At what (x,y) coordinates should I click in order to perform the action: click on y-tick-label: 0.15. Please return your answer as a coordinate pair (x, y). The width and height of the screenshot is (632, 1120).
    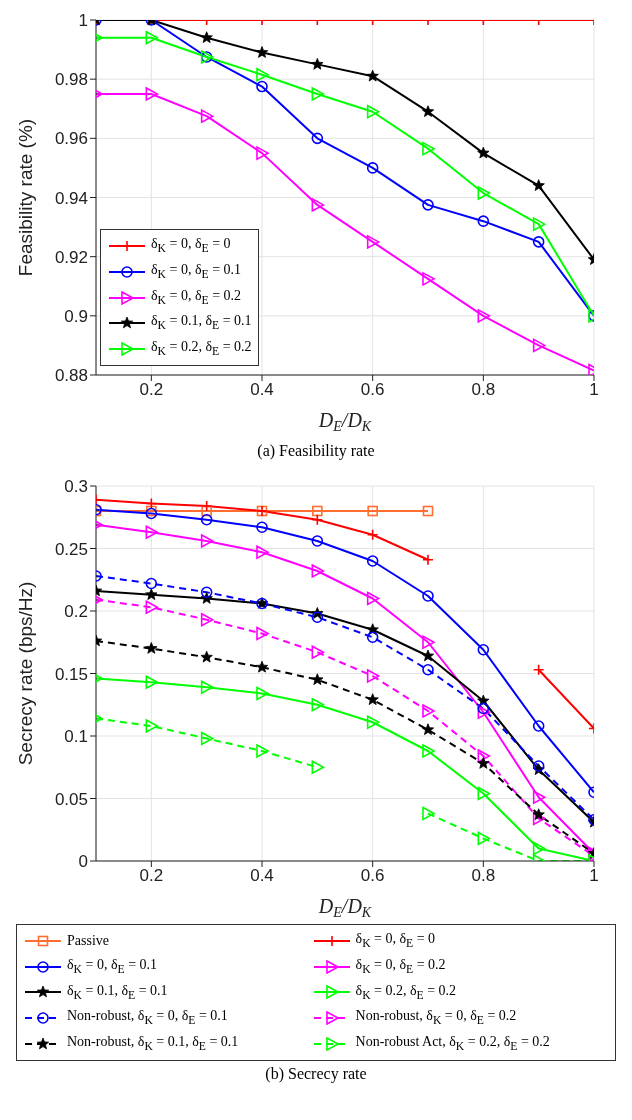
    Looking at the image, I should click on (71, 674).